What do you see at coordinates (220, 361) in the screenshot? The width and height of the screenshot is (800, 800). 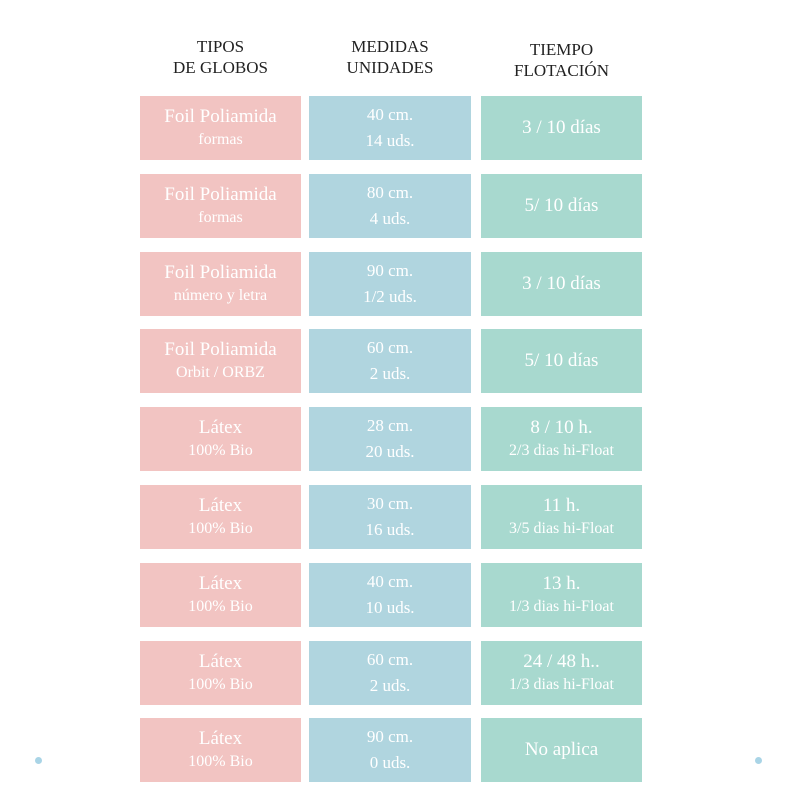 I see `table-cell: Foil Poliamida Orbit / ORBZ` at bounding box center [220, 361].